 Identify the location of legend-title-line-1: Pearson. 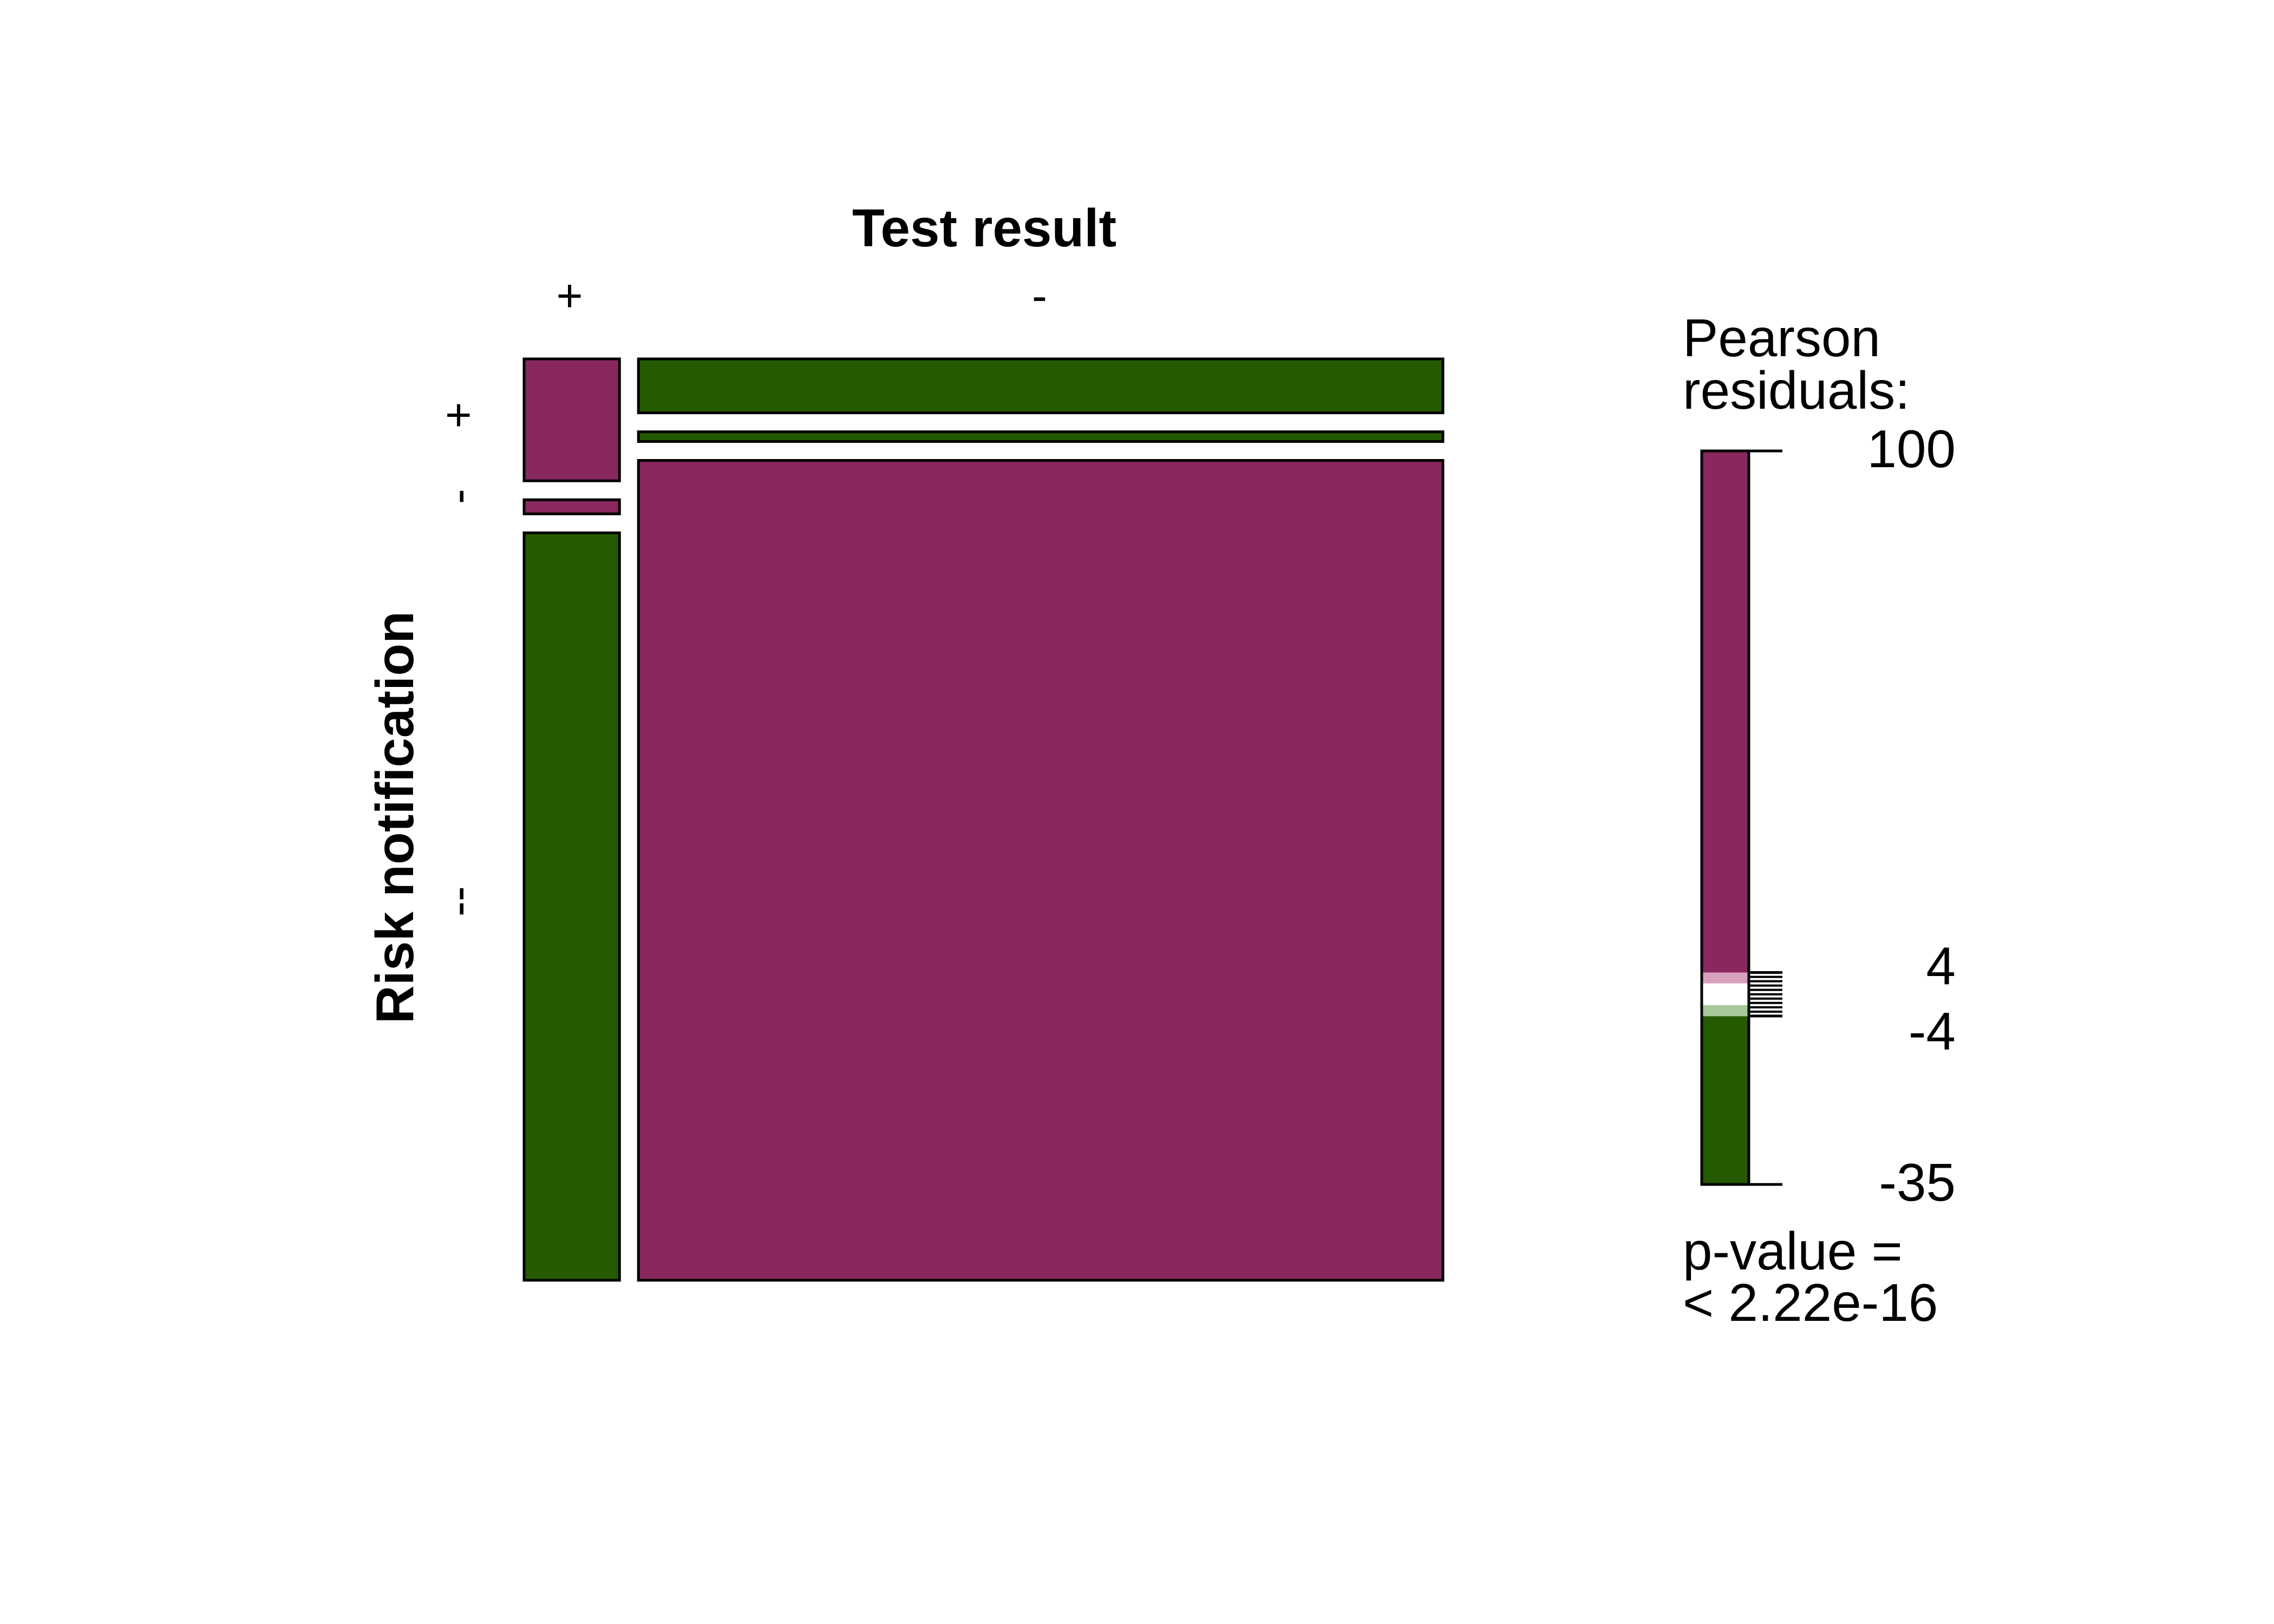
(1781, 338).